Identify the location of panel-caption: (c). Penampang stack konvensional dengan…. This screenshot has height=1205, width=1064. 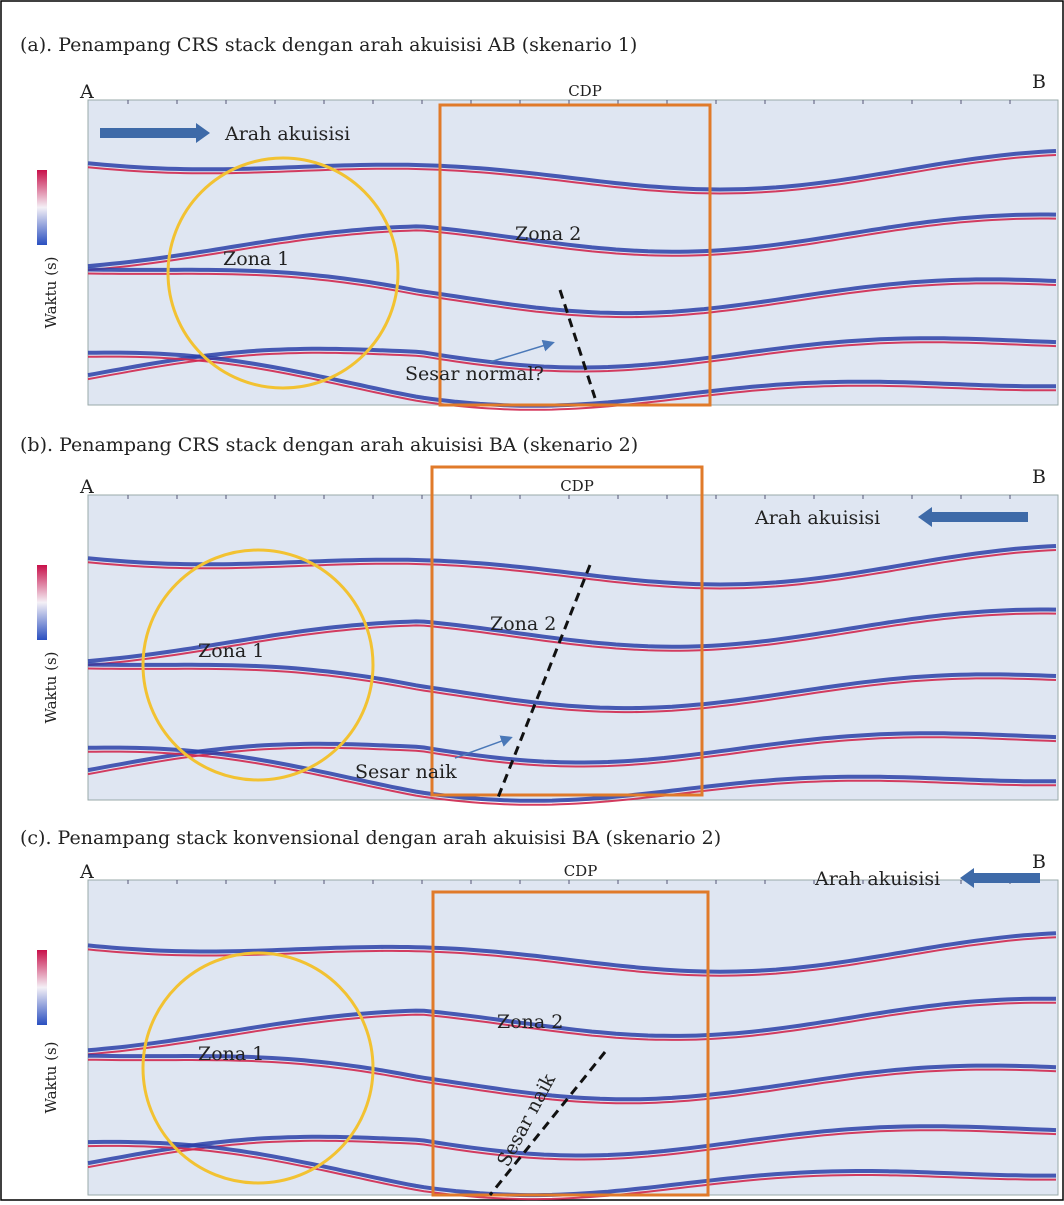
(370, 838).